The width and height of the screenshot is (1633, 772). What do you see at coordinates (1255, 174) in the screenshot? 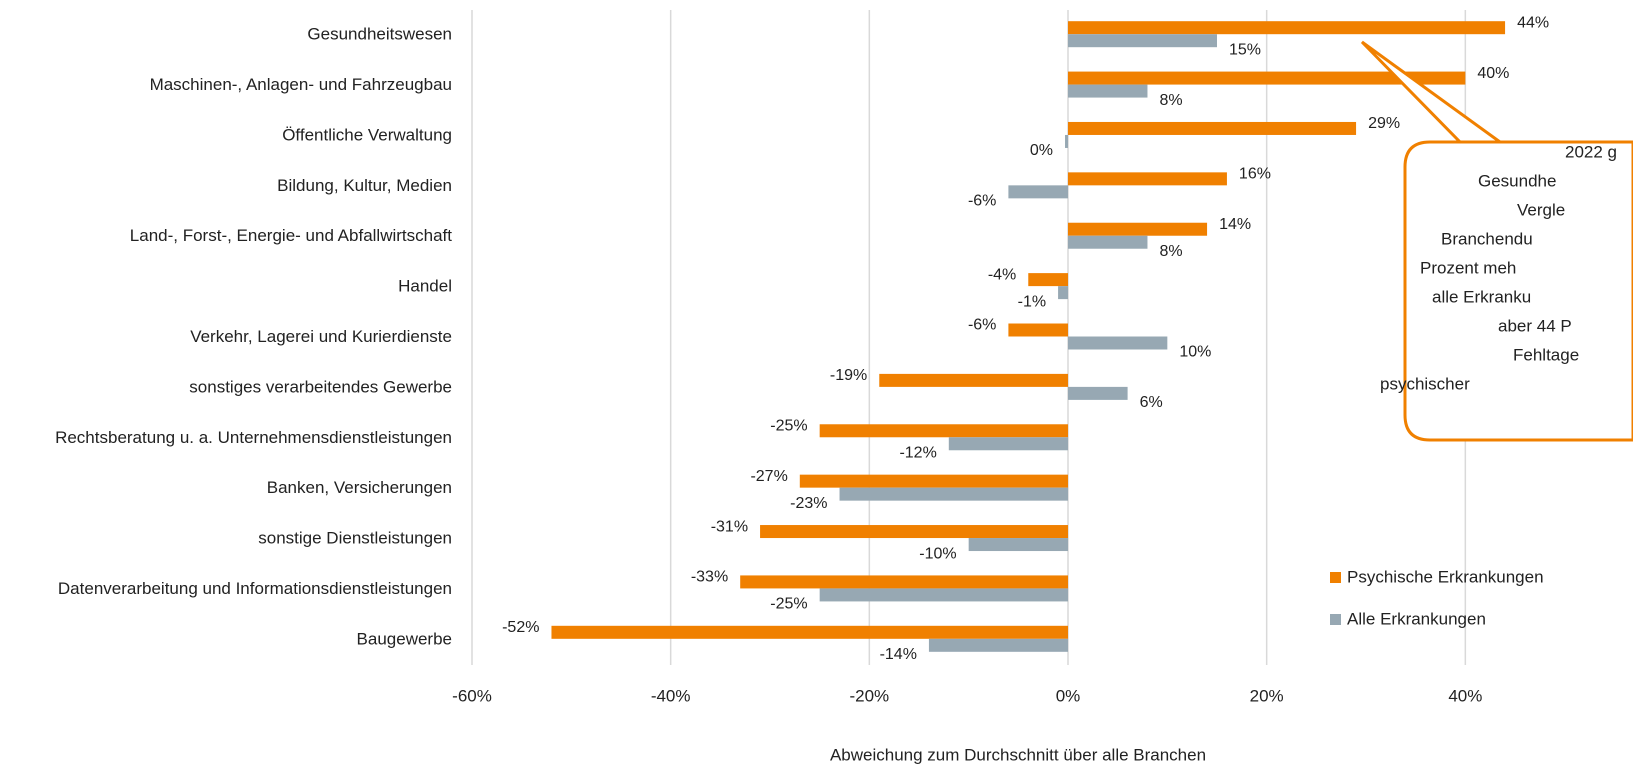
I see `value-label: 16%` at bounding box center [1255, 174].